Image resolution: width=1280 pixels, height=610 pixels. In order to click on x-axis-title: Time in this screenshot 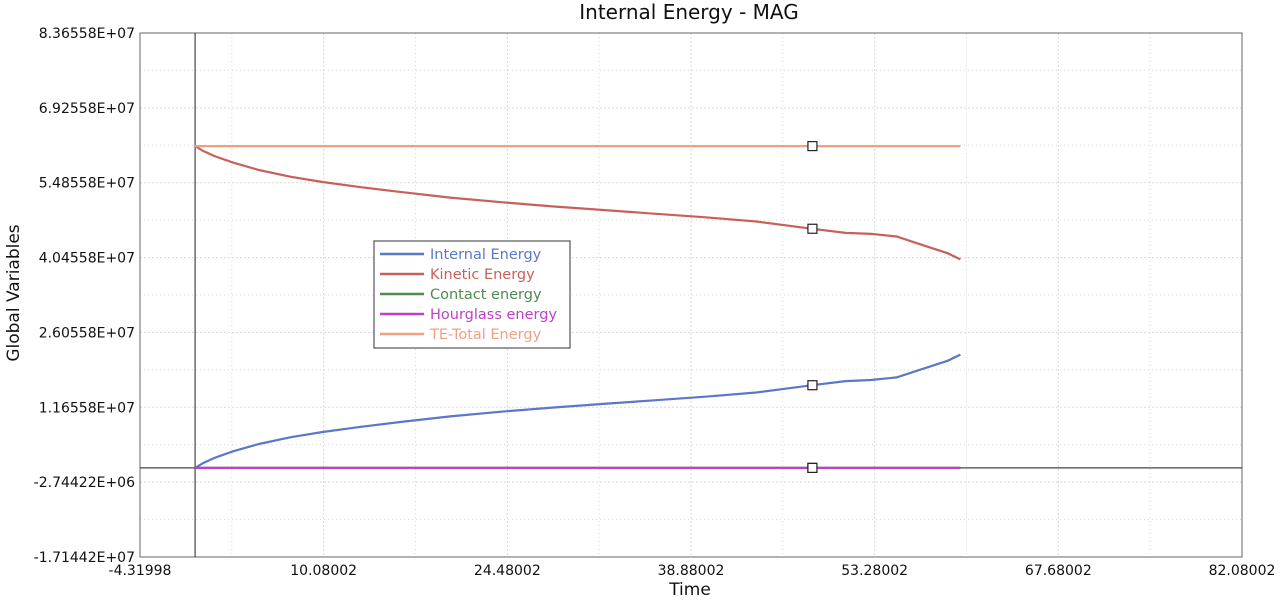, I will do `click(689, 590)`.